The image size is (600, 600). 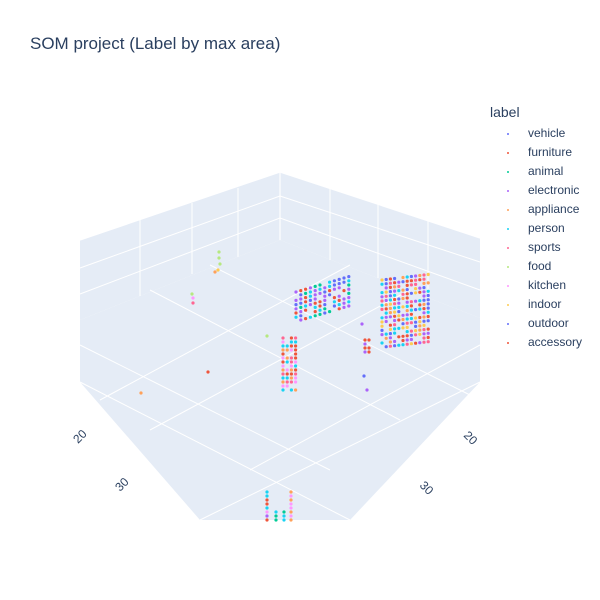 I want to click on legend-label: furniture, so click(x=550, y=152).